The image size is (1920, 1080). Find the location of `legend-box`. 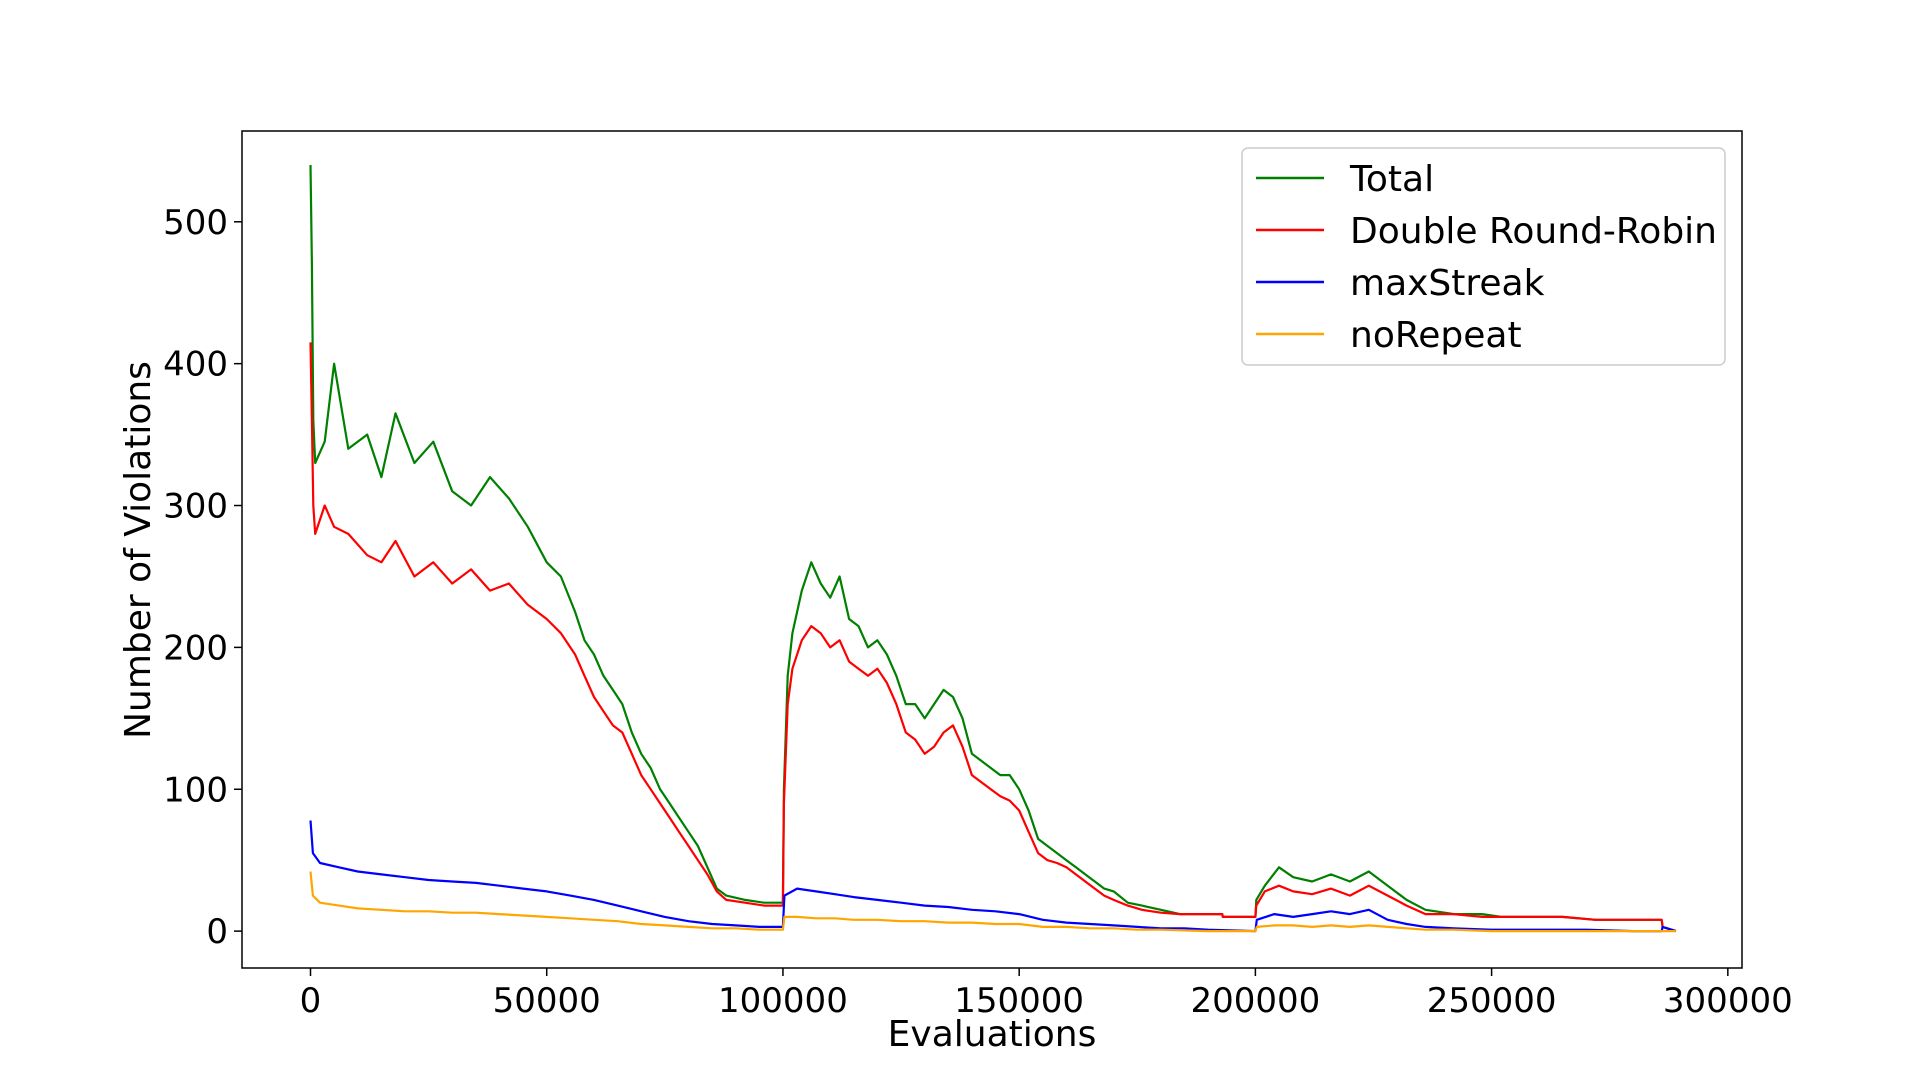

legend-box is located at coordinates (1483, 256).